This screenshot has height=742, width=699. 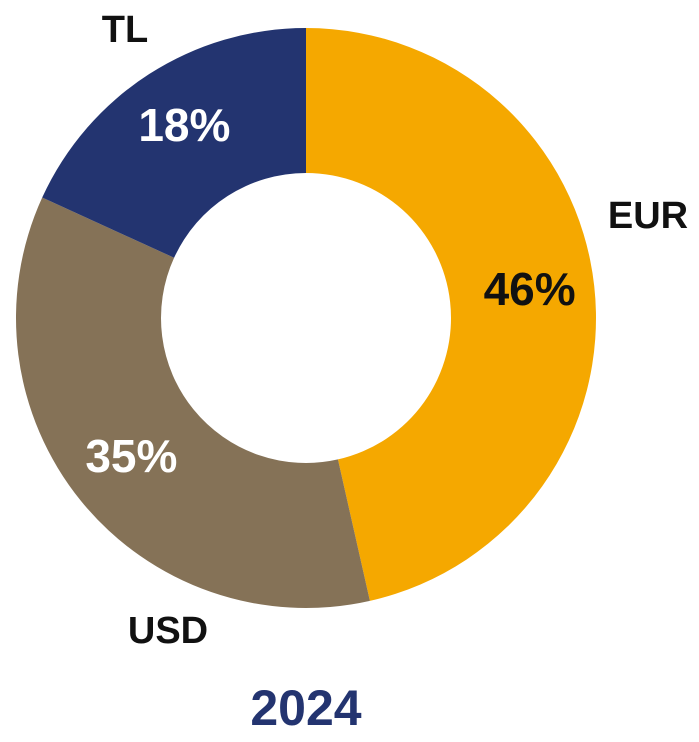 I want to click on category-label: USD, so click(x=168, y=631).